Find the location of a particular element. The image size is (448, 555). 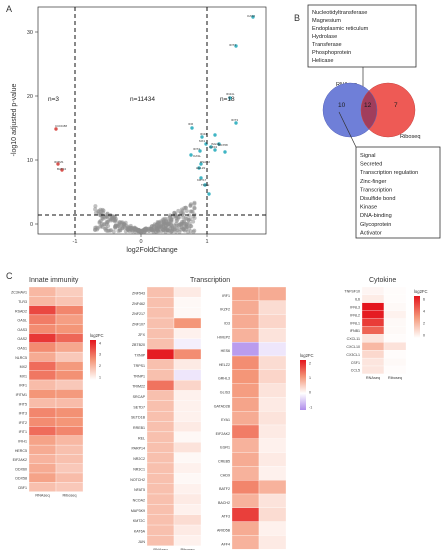

count-down: n=3 is located at coordinates (53, 99).